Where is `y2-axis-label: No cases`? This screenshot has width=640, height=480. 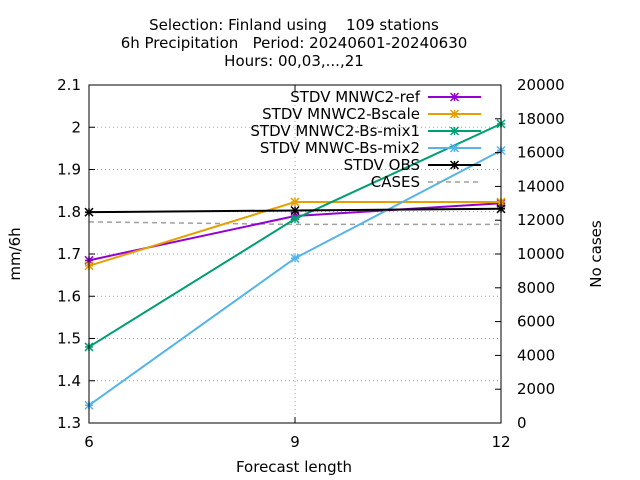
y2-axis-label: No cases is located at coordinates (596, 254).